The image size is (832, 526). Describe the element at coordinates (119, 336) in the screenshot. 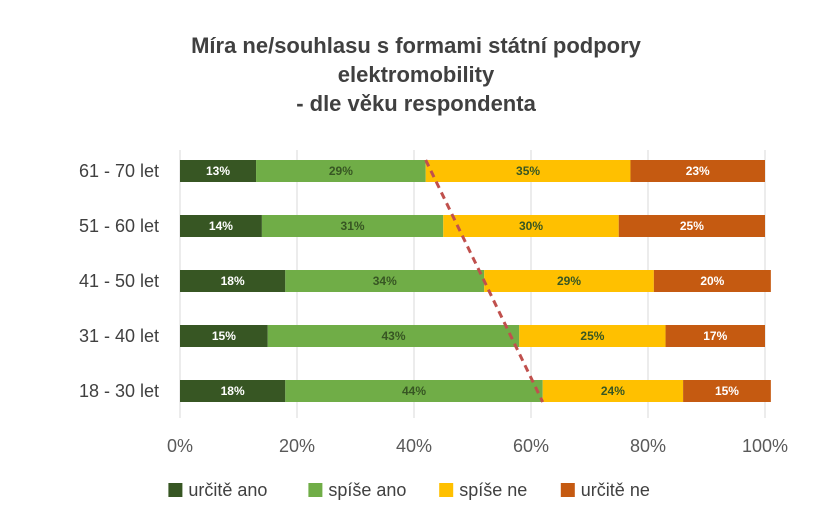

I see `category-label: 31 - 40 let` at that location.